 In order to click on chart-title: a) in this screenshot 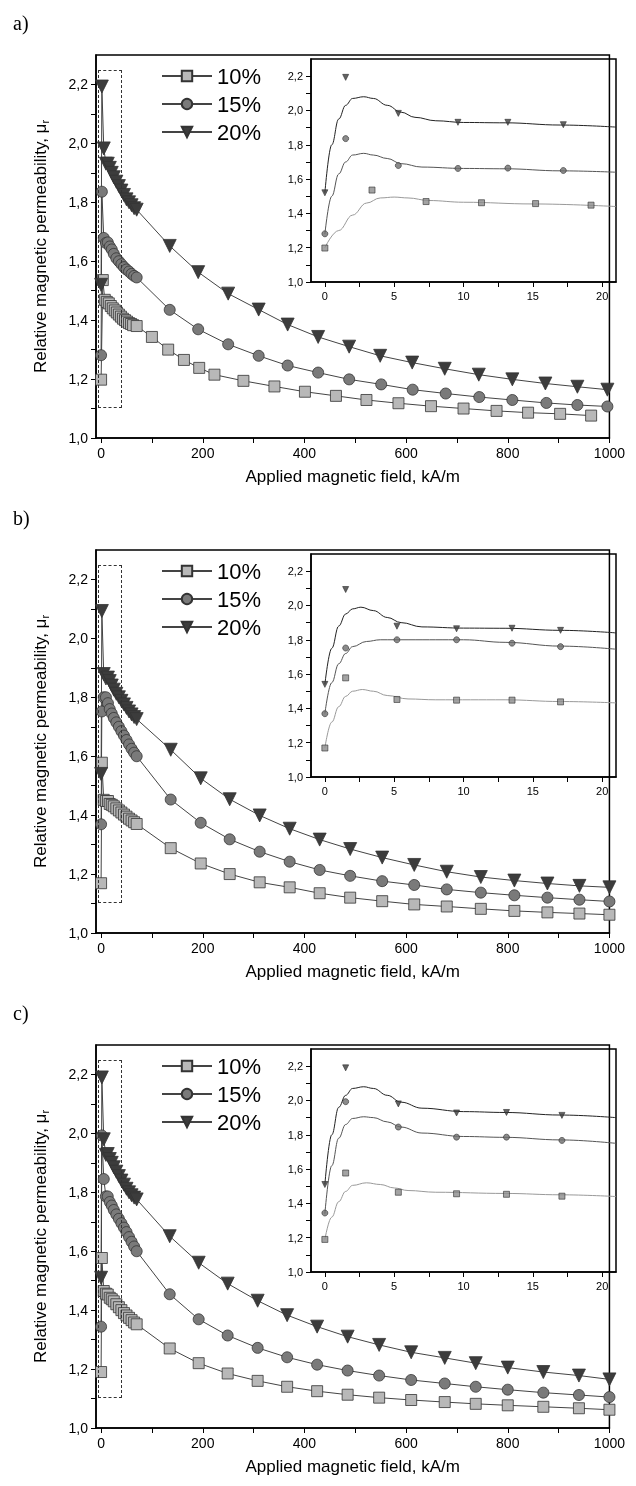, I will do `click(21, 23)`.